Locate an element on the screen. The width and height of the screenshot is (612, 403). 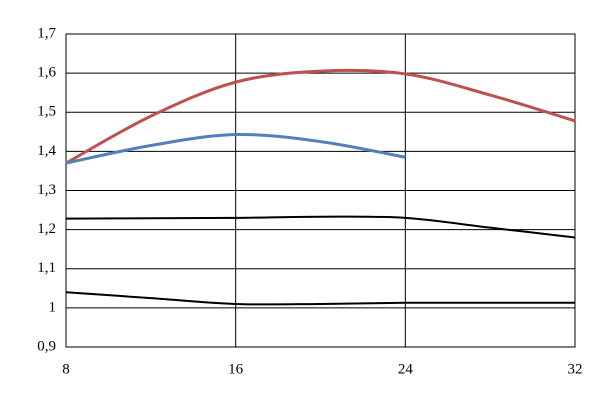
y-tick-label: 1,1 is located at coordinates (46, 268).